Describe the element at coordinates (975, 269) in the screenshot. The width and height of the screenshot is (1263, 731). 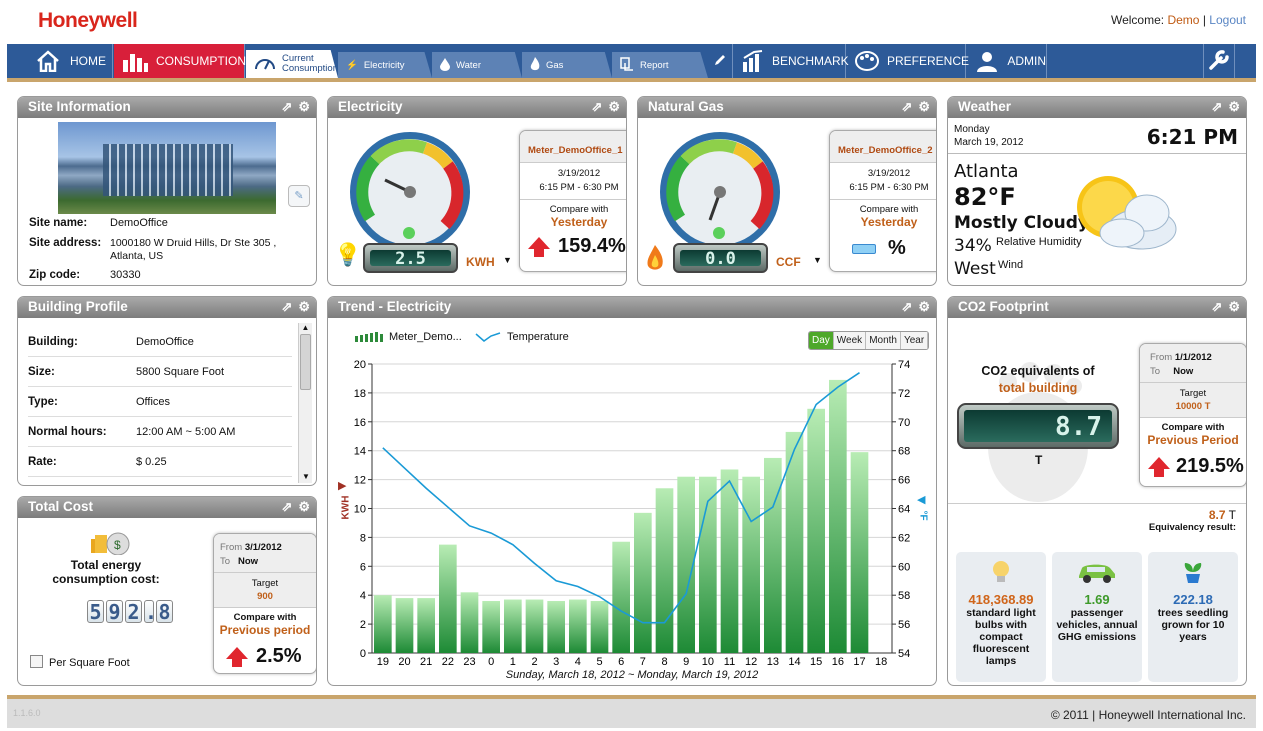
I see `weather-wind: West` at that location.